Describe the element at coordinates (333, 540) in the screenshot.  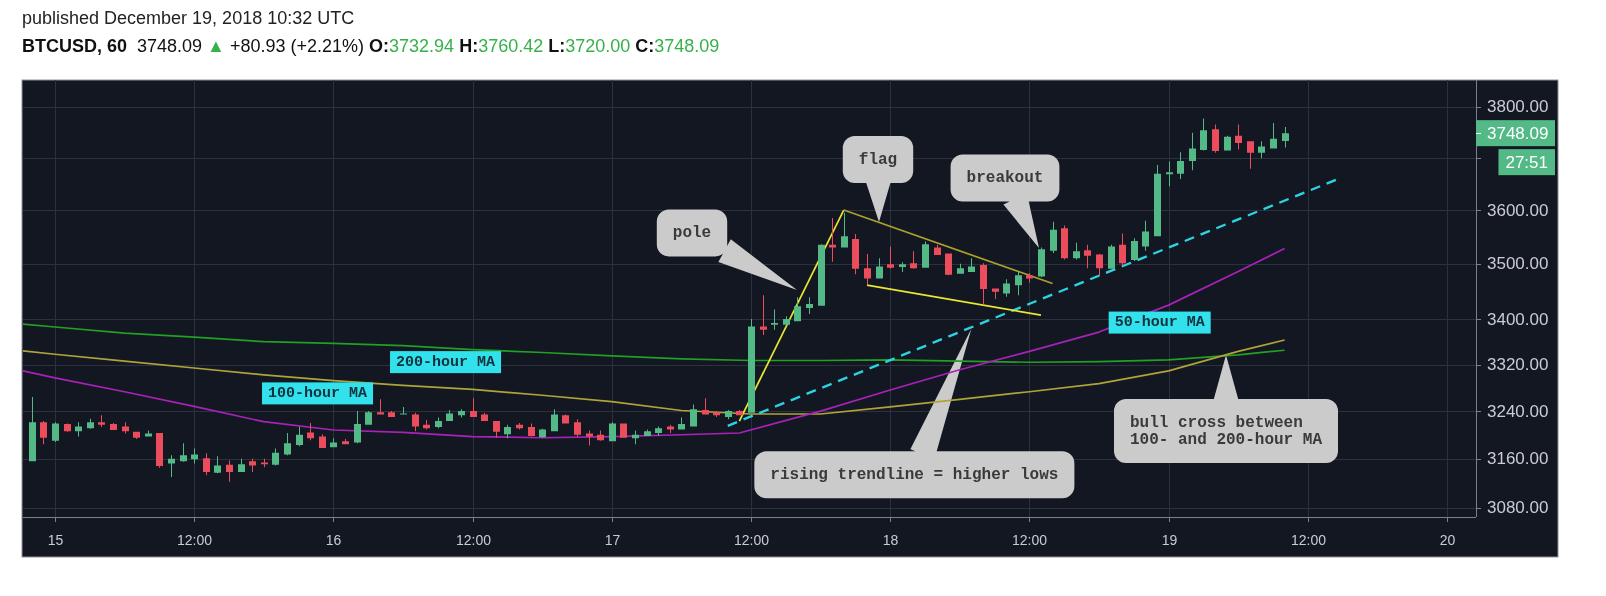
I see `x-tick-label: 16` at that location.